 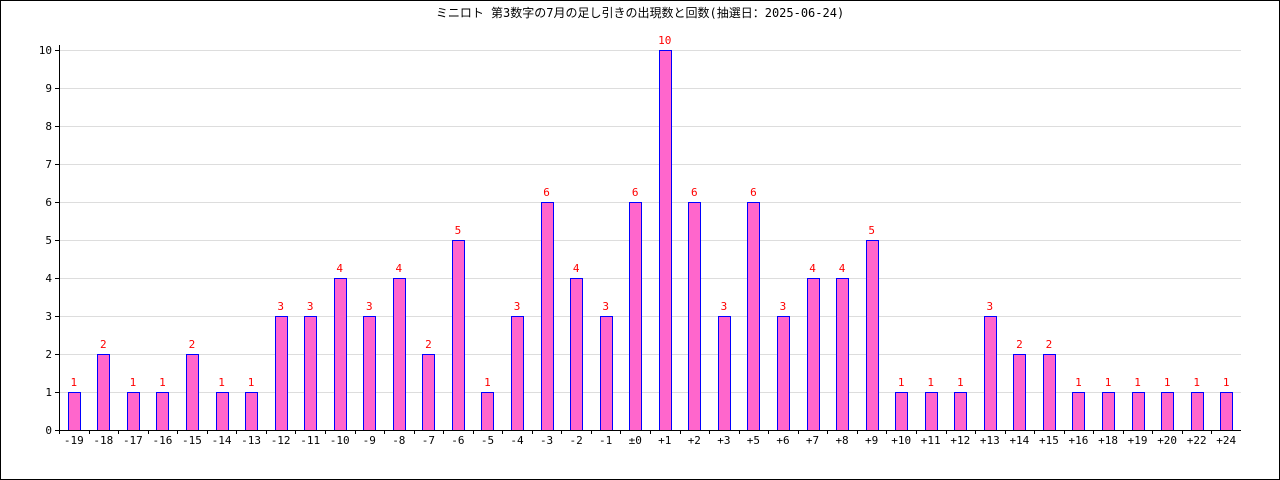 I want to click on x-tick-label: +3, so click(x=723, y=440).